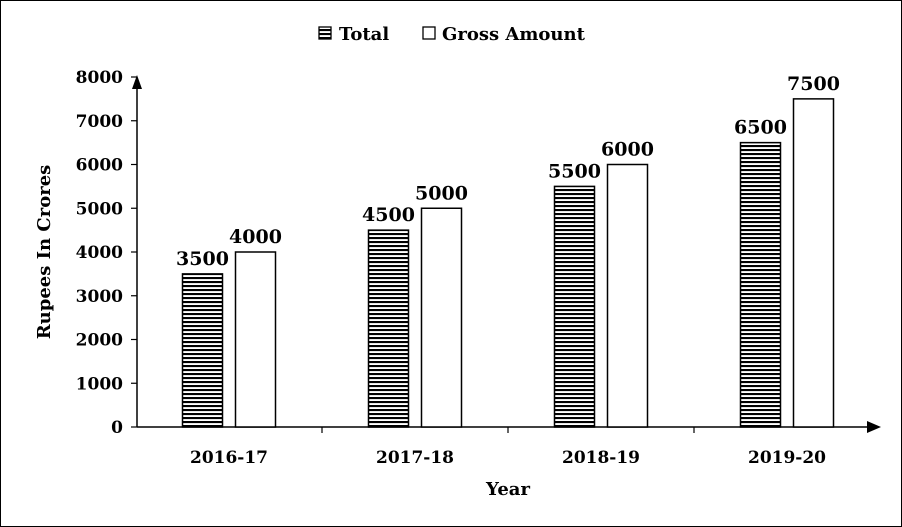  What do you see at coordinates (388, 215) in the screenshot?
I see `data-label: 4500` at bounding box center [388, 215].